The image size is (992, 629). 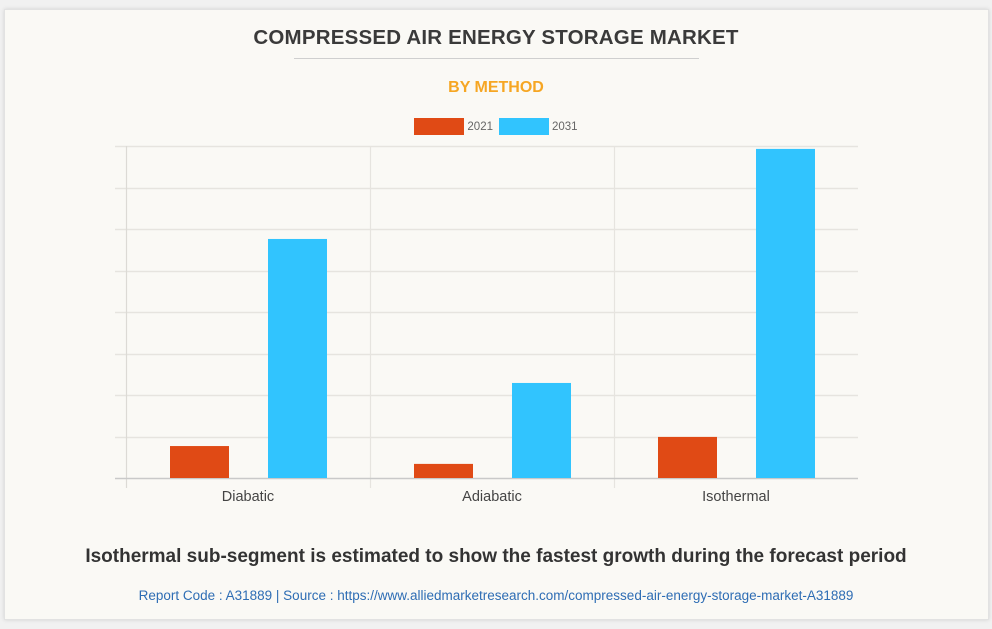 I want to click on bar-diabatic-2031, so click(x=297, y=358).